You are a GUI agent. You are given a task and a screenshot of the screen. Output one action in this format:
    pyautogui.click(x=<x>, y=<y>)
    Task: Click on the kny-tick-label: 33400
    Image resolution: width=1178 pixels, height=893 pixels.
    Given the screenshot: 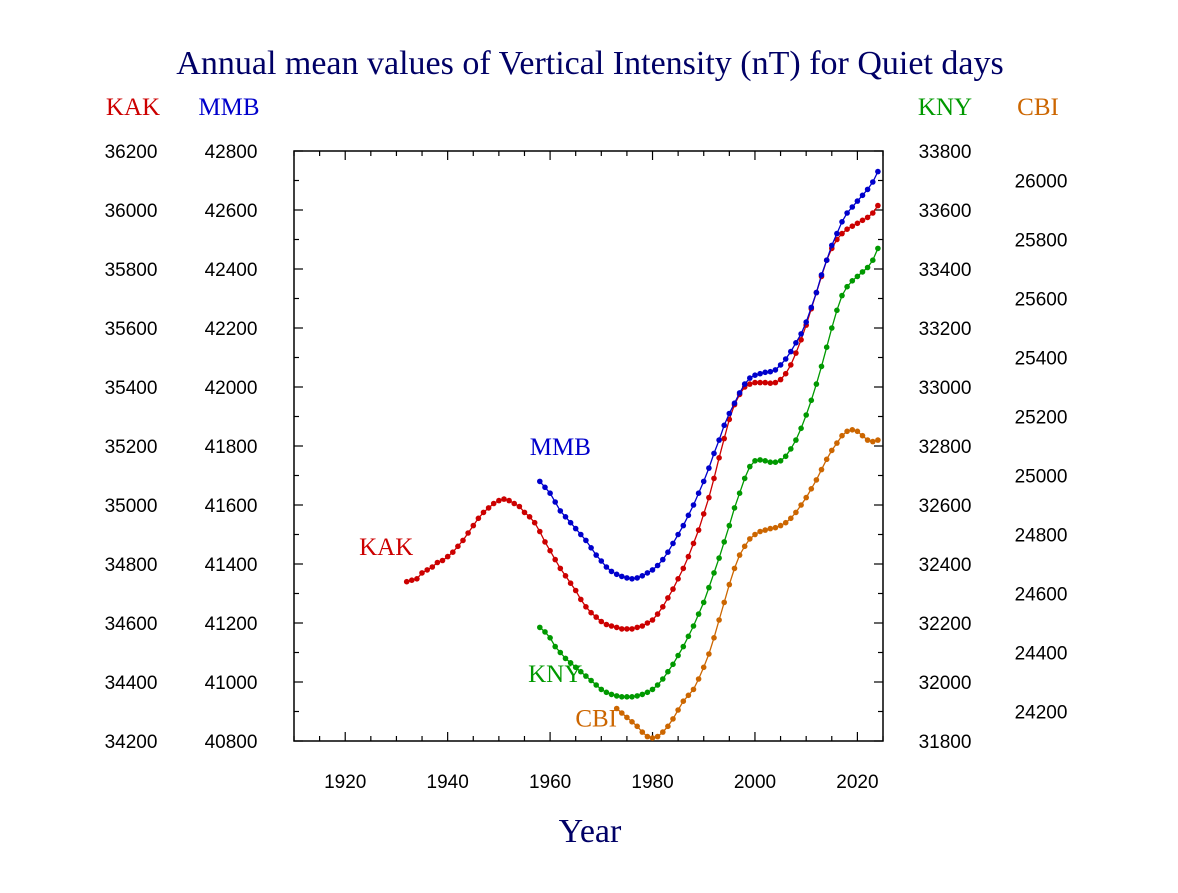 What is the action you would take?
    pyautogui.click(x=945, y=270)
    